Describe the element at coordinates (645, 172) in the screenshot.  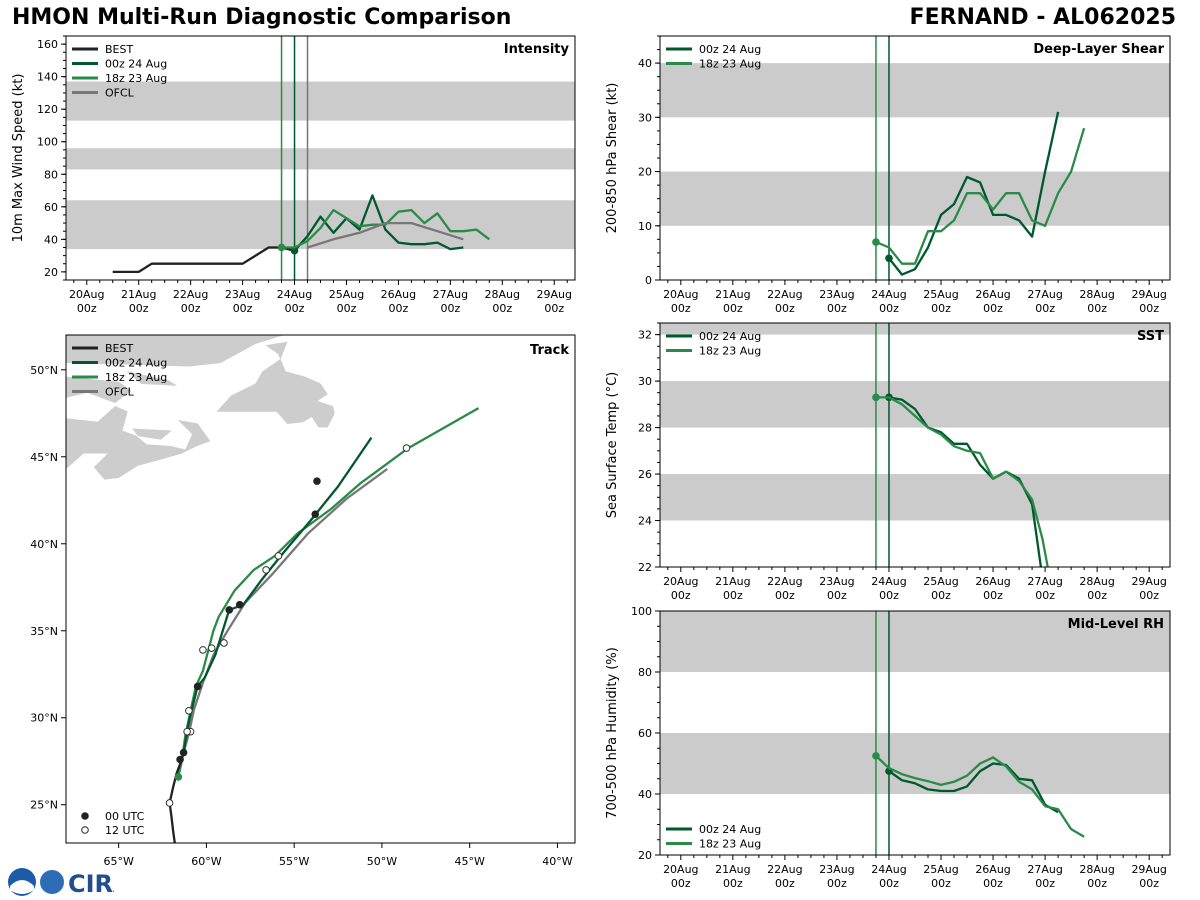
I see `shear-ytick-label: 20` at that location.